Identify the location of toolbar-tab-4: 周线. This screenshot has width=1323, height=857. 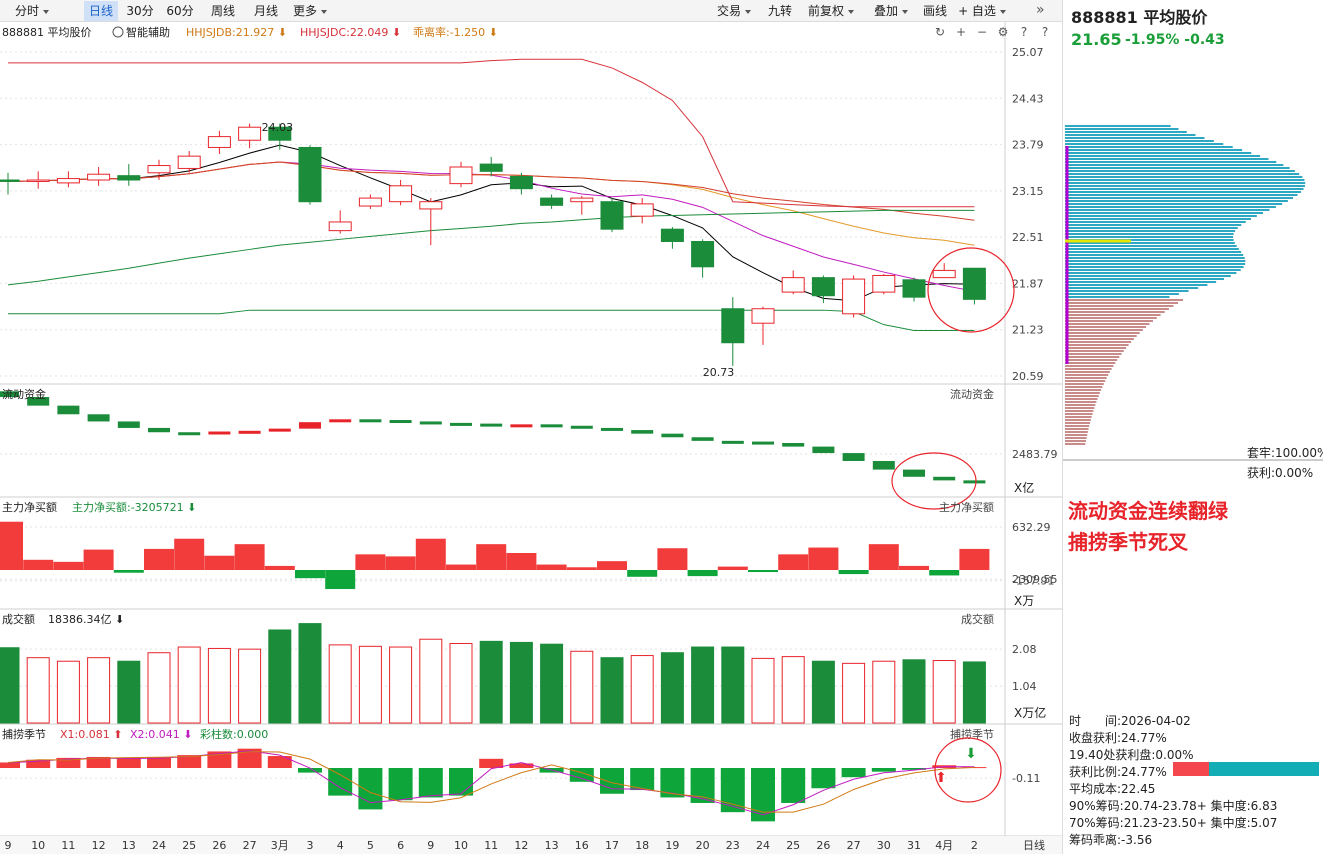
(222, 11).